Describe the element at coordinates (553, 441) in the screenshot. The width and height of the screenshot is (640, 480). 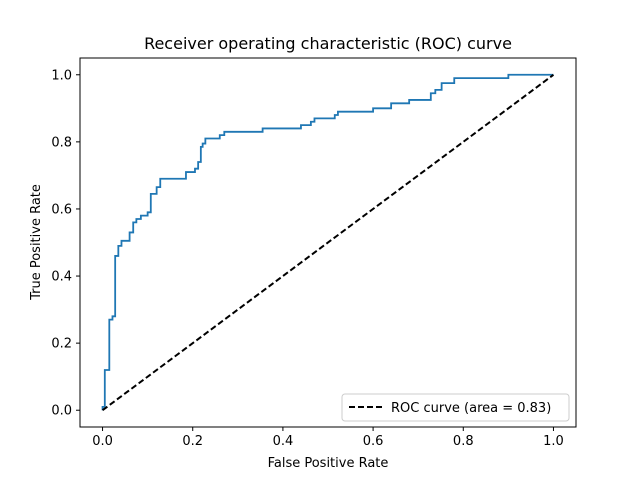
I see `x-tick-label: 1.0` at that location.